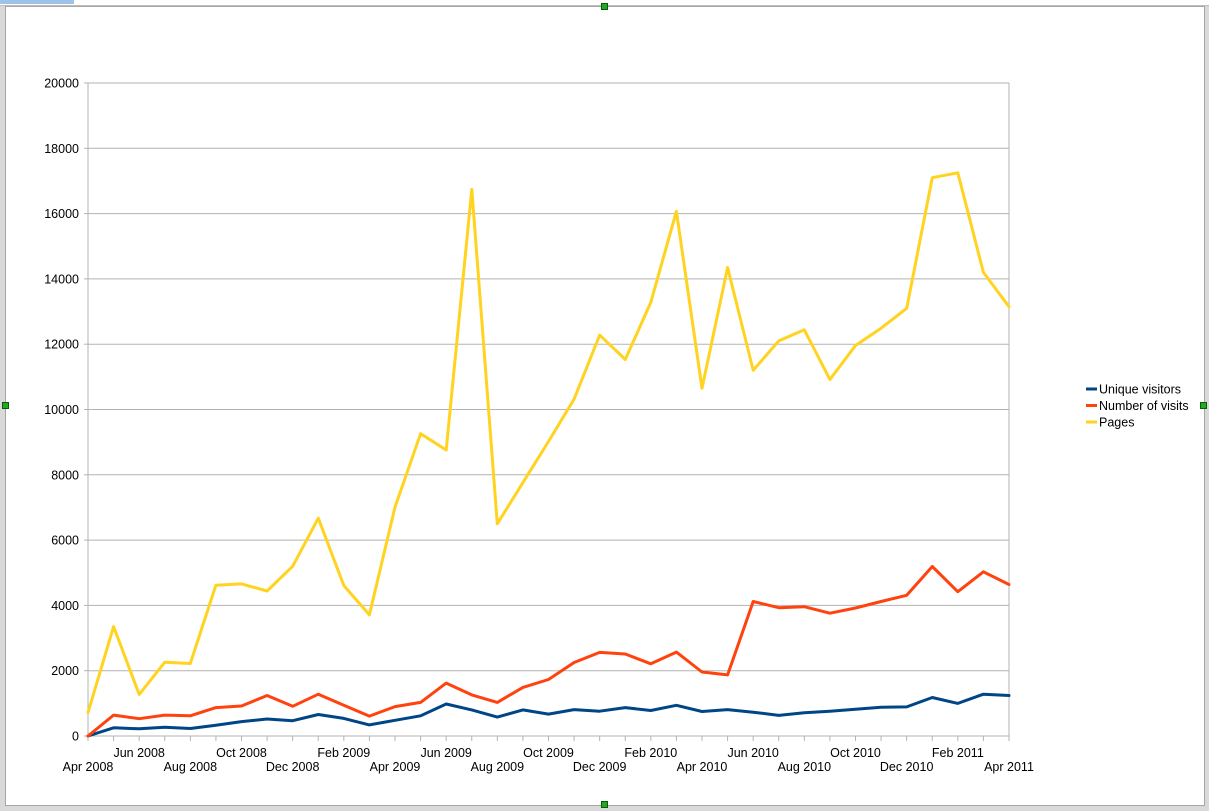  What do you see at coordinates (61, 149) in the screenshot?
I see `y-tick-label: 18000` at bounding box center [61, 149].